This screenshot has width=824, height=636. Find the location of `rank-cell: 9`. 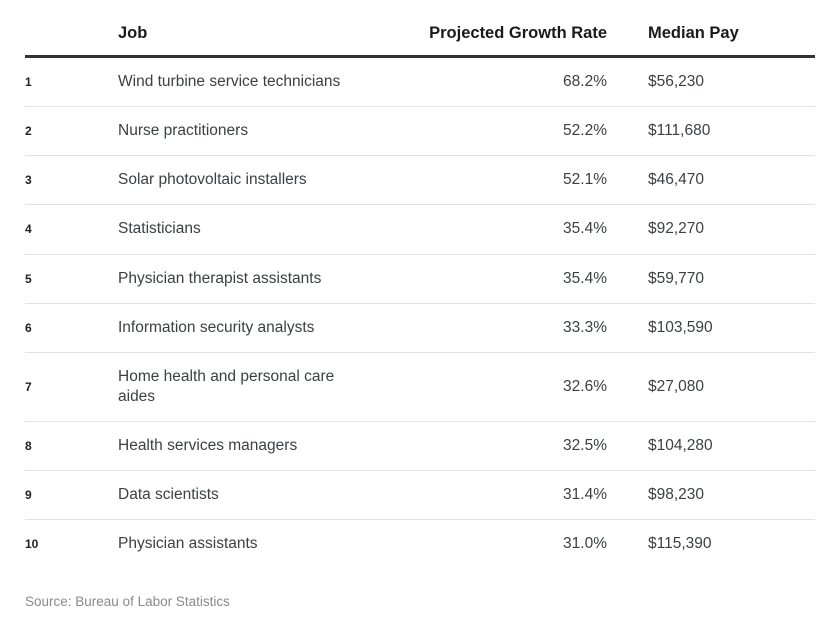

rank-cell: 9 is located at coordinates (28, 495).